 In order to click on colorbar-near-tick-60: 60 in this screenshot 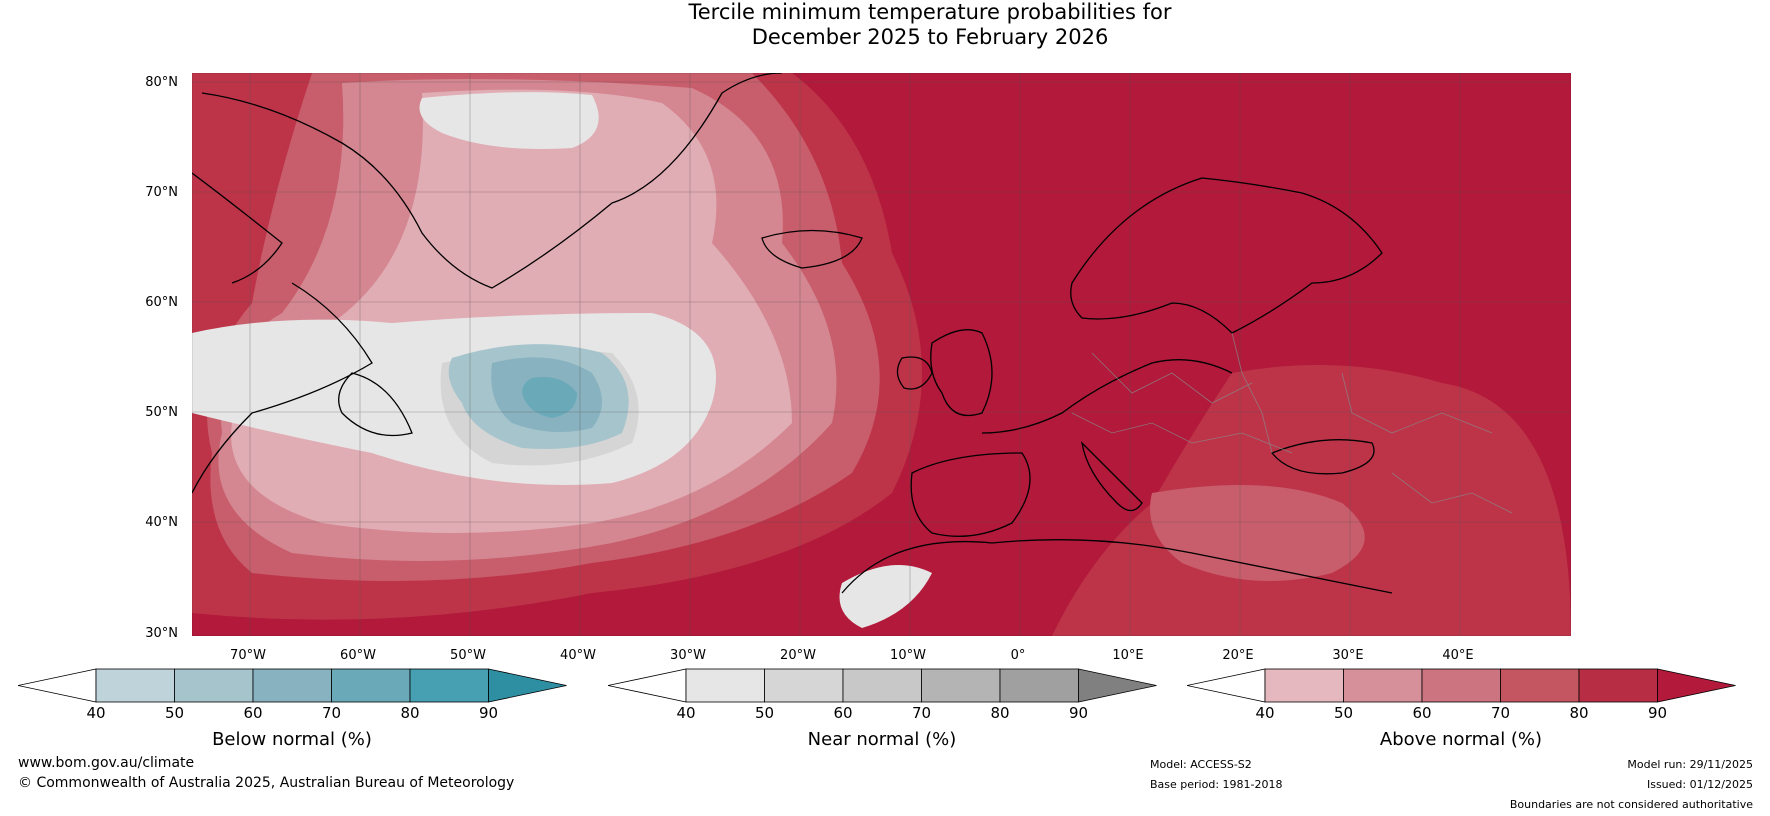, I will do `click(843, 713)`.